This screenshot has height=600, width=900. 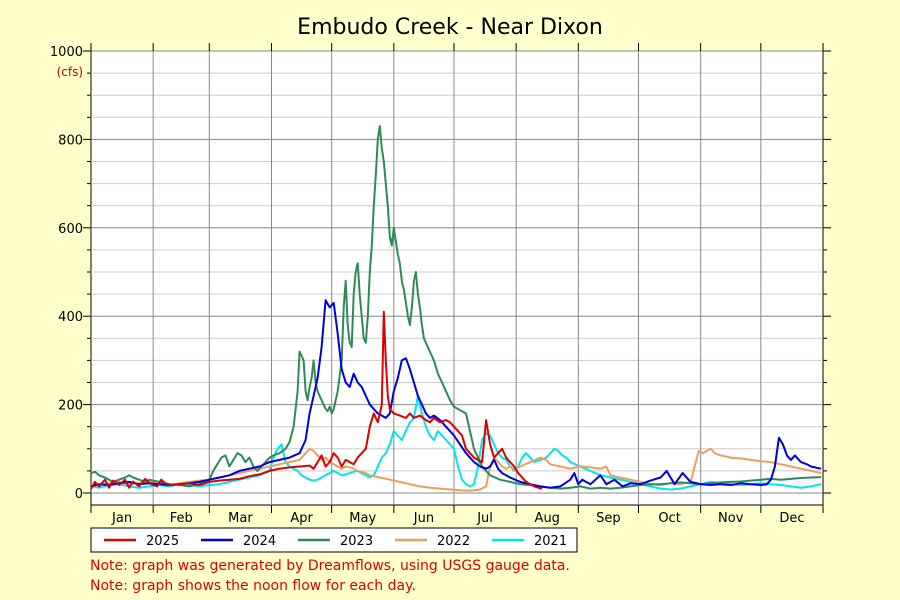 I want to click on chart-title: Embudo Creek - Near Dixon, so click(x=450, y=27).